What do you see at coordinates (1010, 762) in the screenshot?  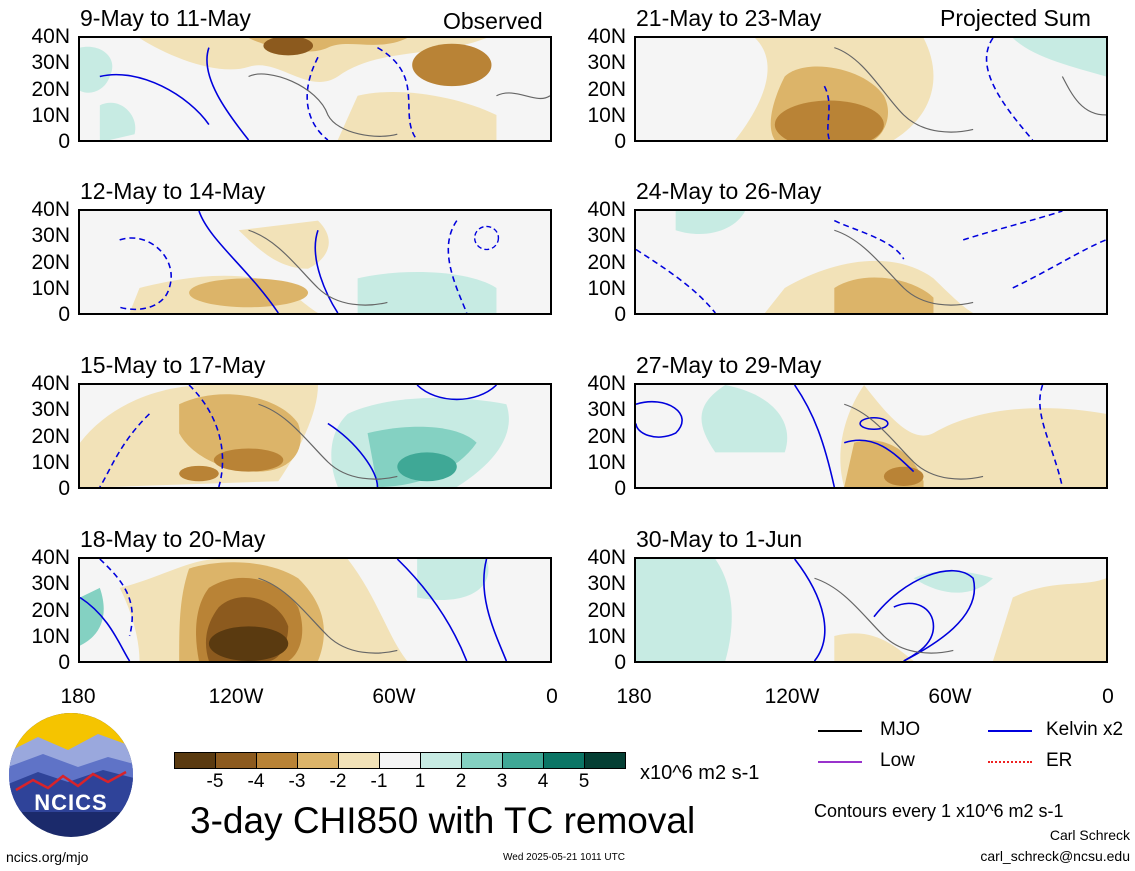 I see `legend-line-er` at bounding box center [1010, 762].